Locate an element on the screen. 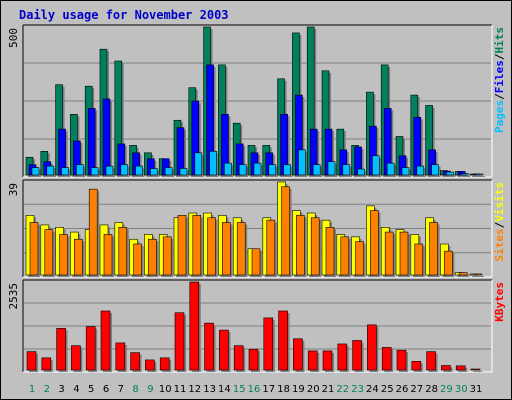 This screenshot has width=512, height=400. day-label-26: 26 is located at coordinates (402, 389).